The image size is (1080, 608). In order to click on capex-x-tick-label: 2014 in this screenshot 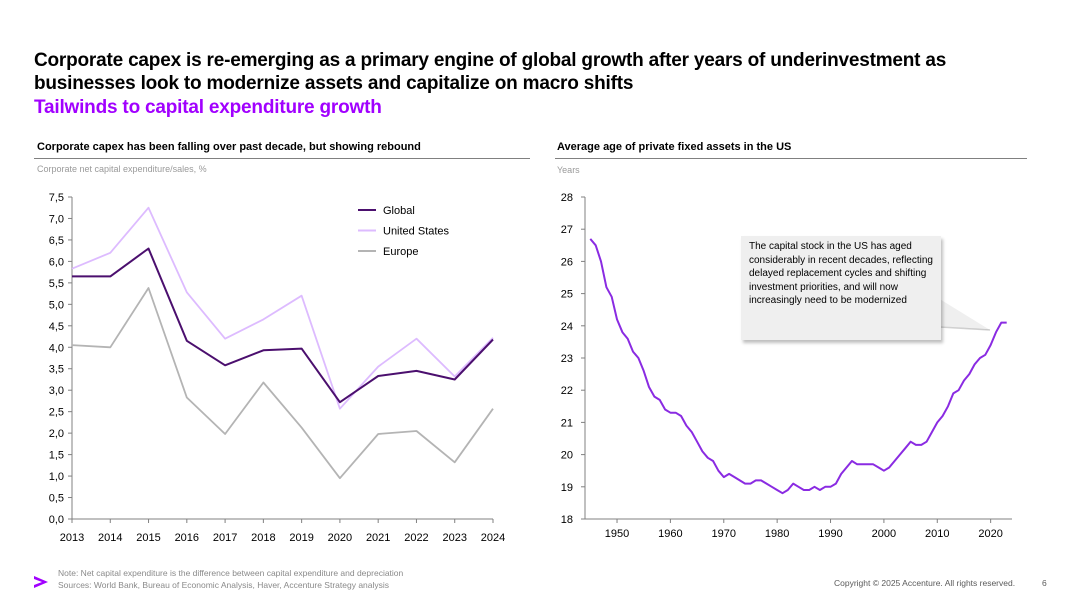, I will do `click(110, 538)`.